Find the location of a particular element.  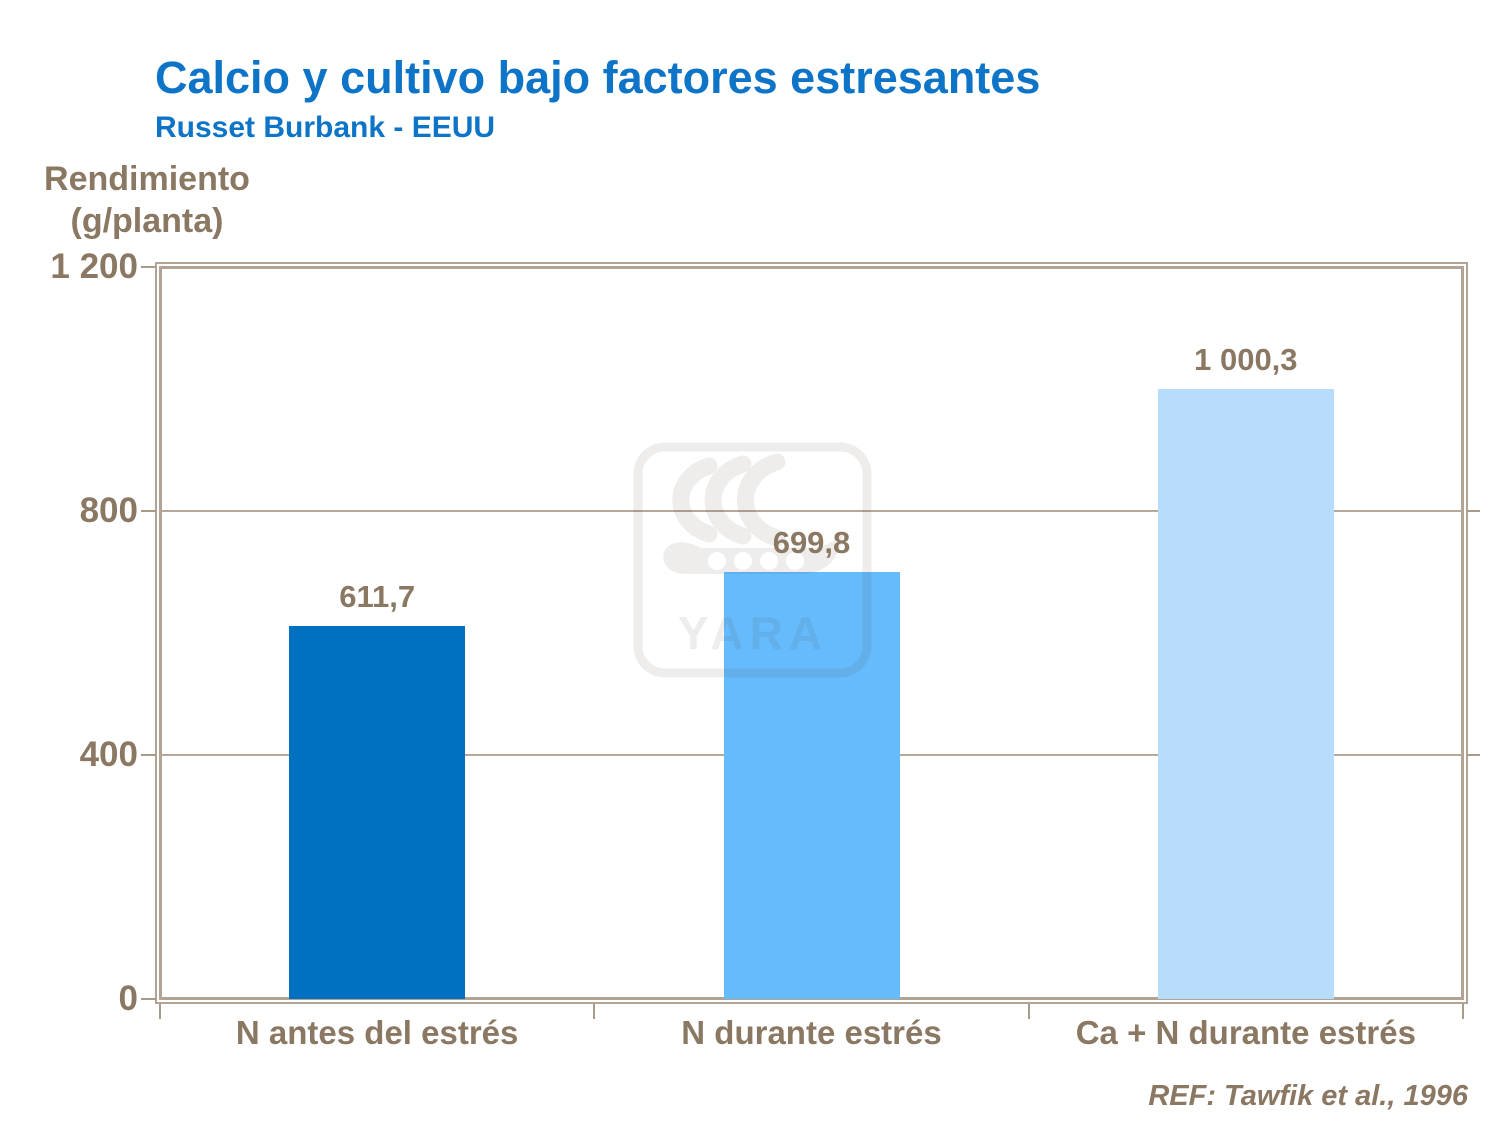

y-axis-title: Rendimiento (g/planta) is located at coordinates (147, 200).